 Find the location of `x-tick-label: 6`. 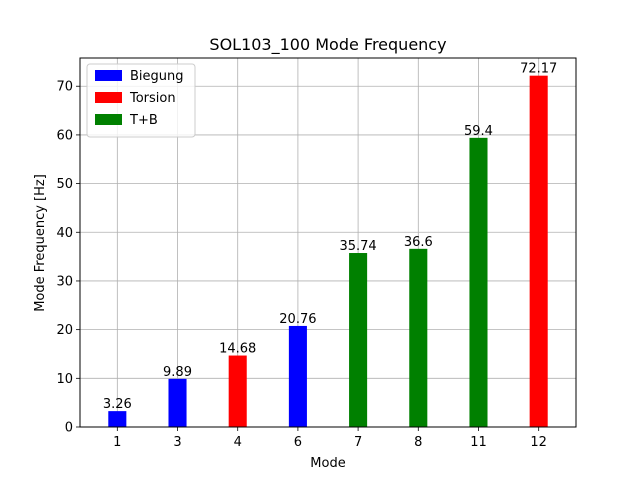

x-tick-label: 6 is located at coordinates (298, 442).